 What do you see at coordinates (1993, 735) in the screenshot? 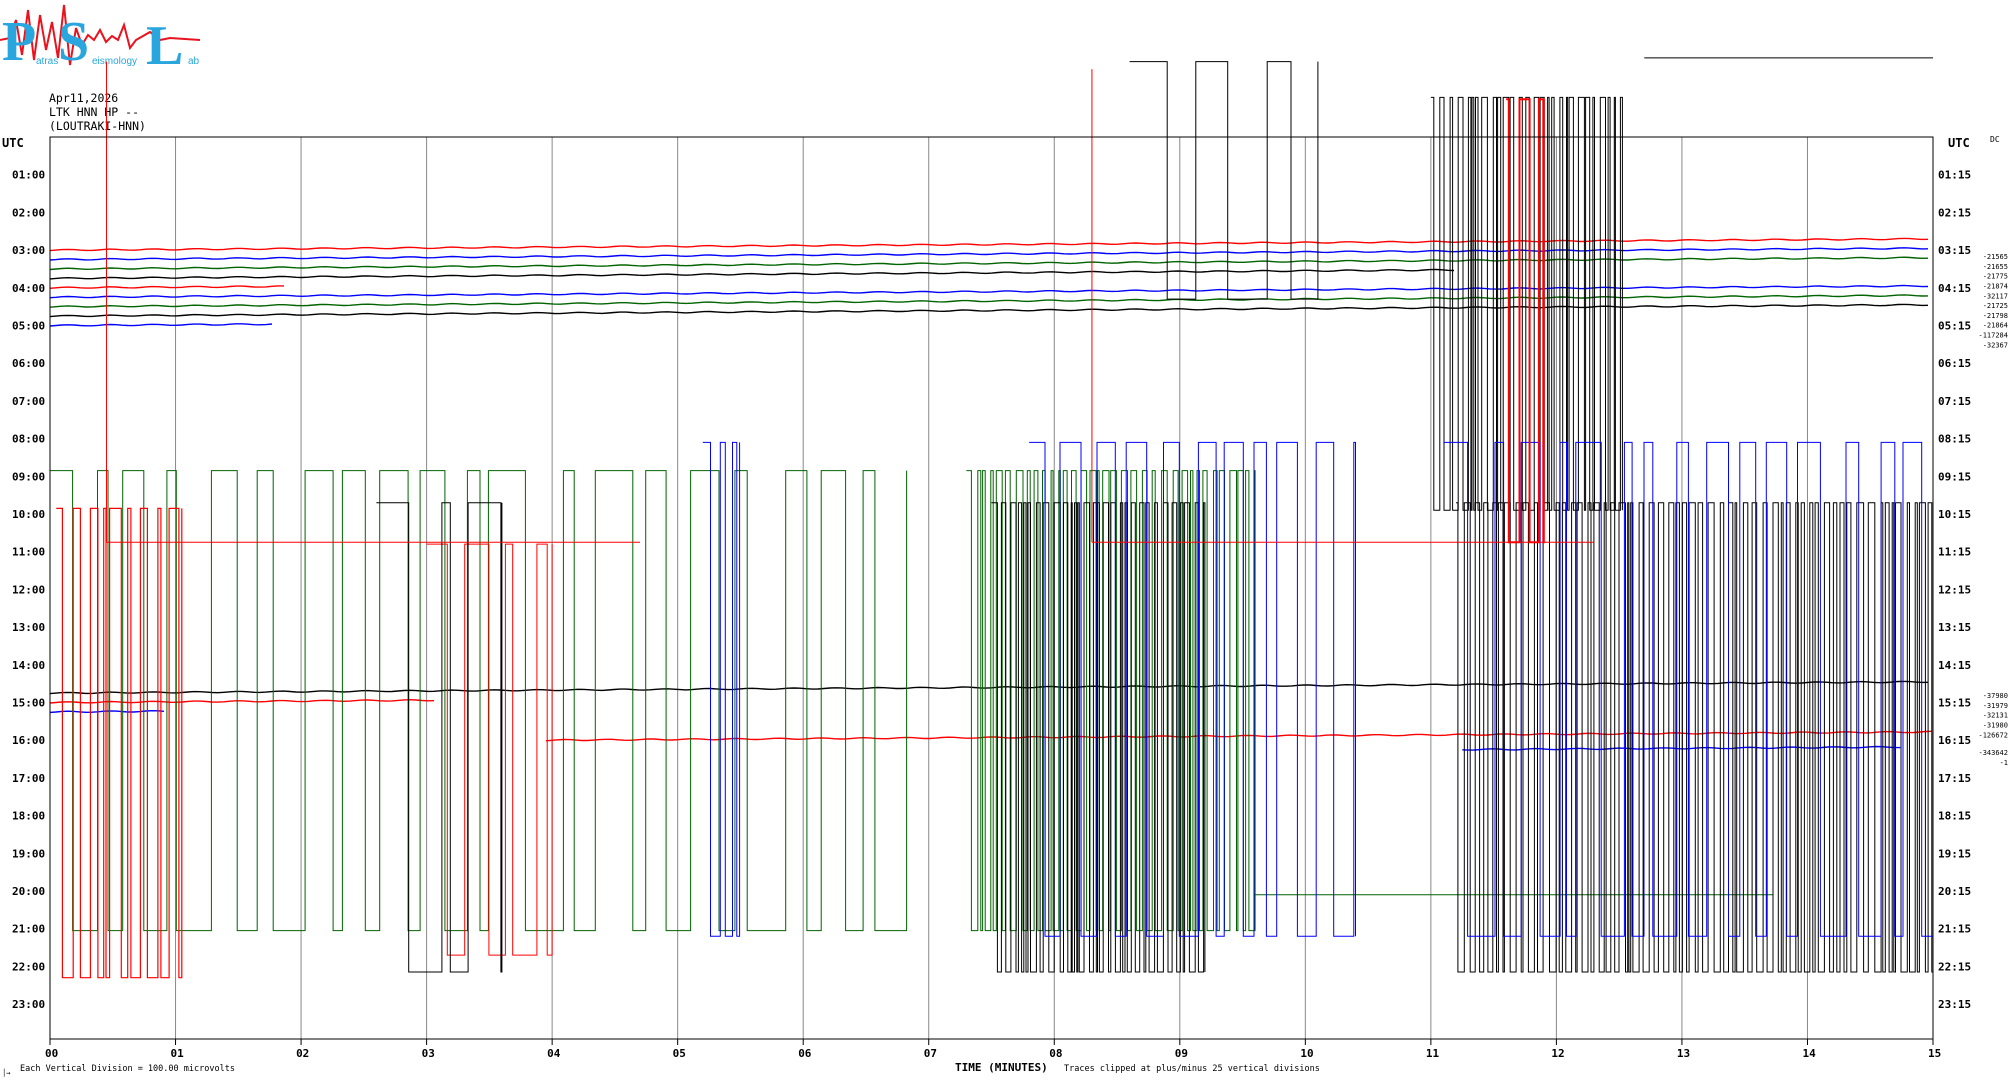
I see `dc-value: -126672` at bounding box center [1993, 735].